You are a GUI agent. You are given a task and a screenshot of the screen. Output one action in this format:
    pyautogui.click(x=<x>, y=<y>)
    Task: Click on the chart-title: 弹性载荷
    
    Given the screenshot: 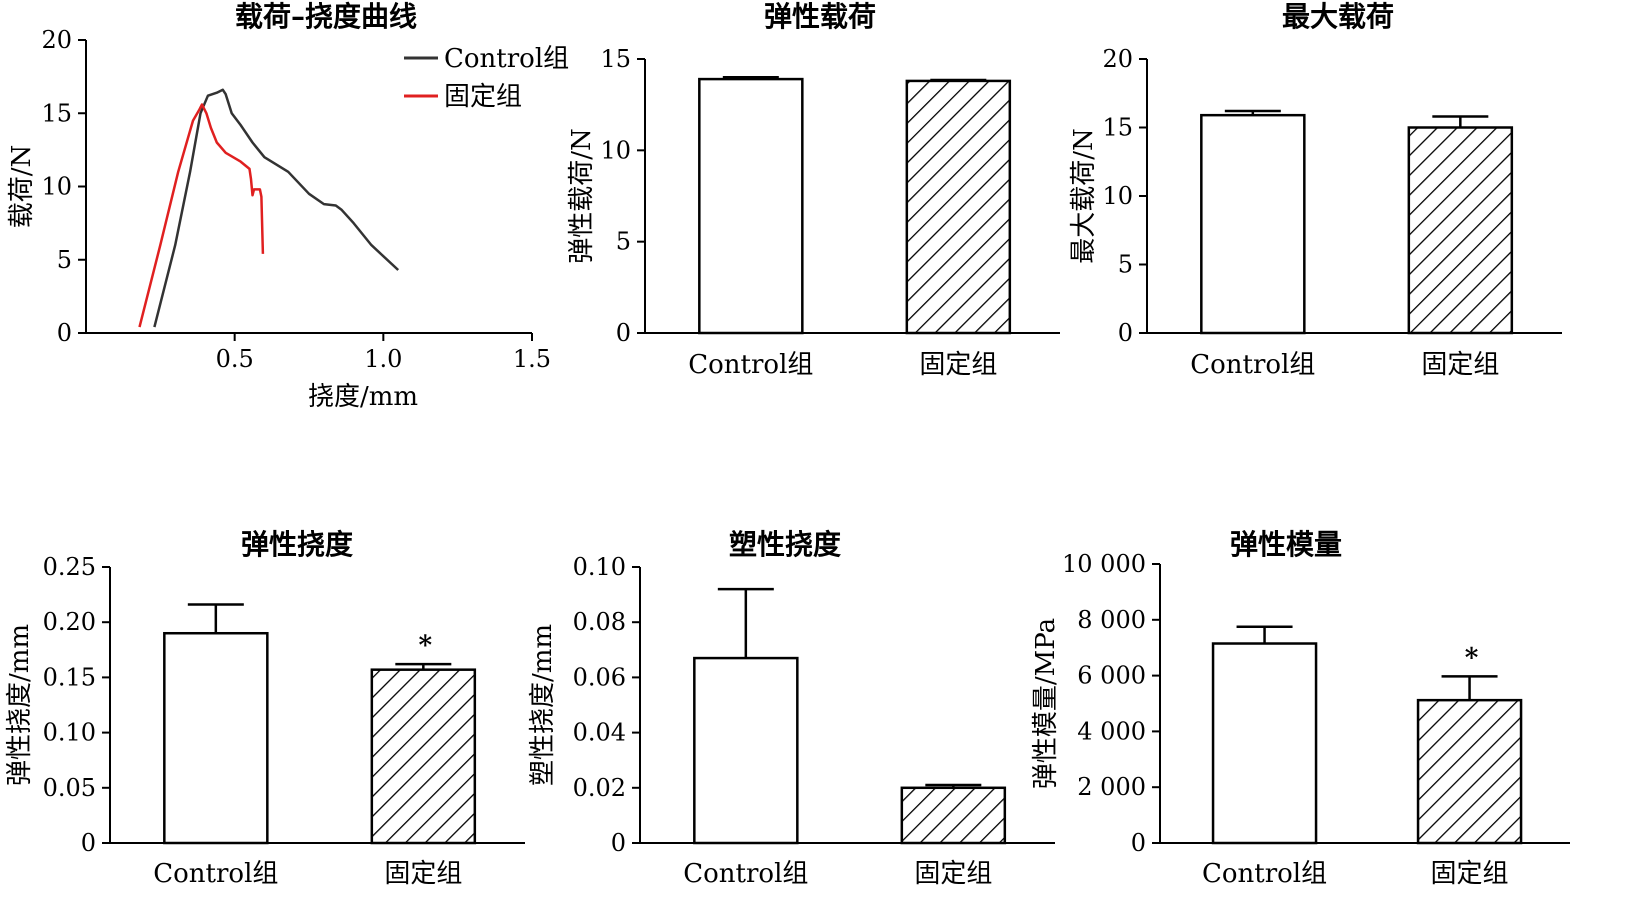 What is the action you would take?
    pyautogui.click(x=820, y=16)
    